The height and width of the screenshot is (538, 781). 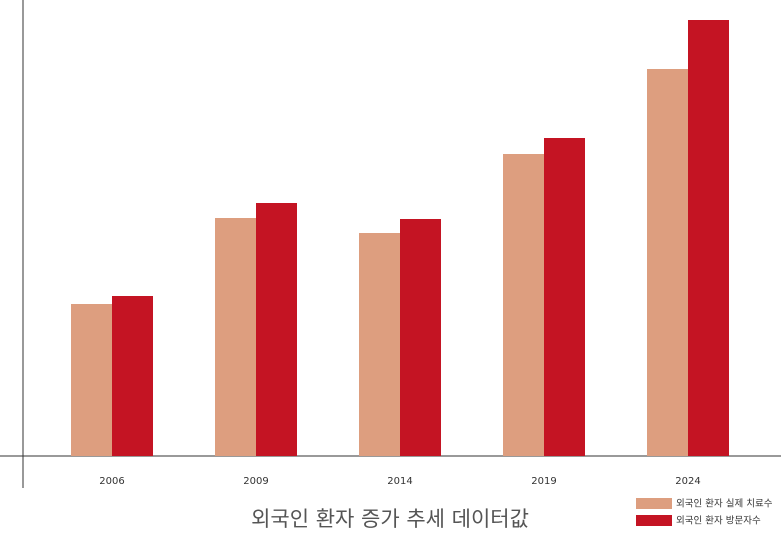 What do you see at coordinates (390, 519) in the screenshot?
I see `chart-title: 외국인 환자 증가 추세 데이터값` at bounding box center [390, 519].